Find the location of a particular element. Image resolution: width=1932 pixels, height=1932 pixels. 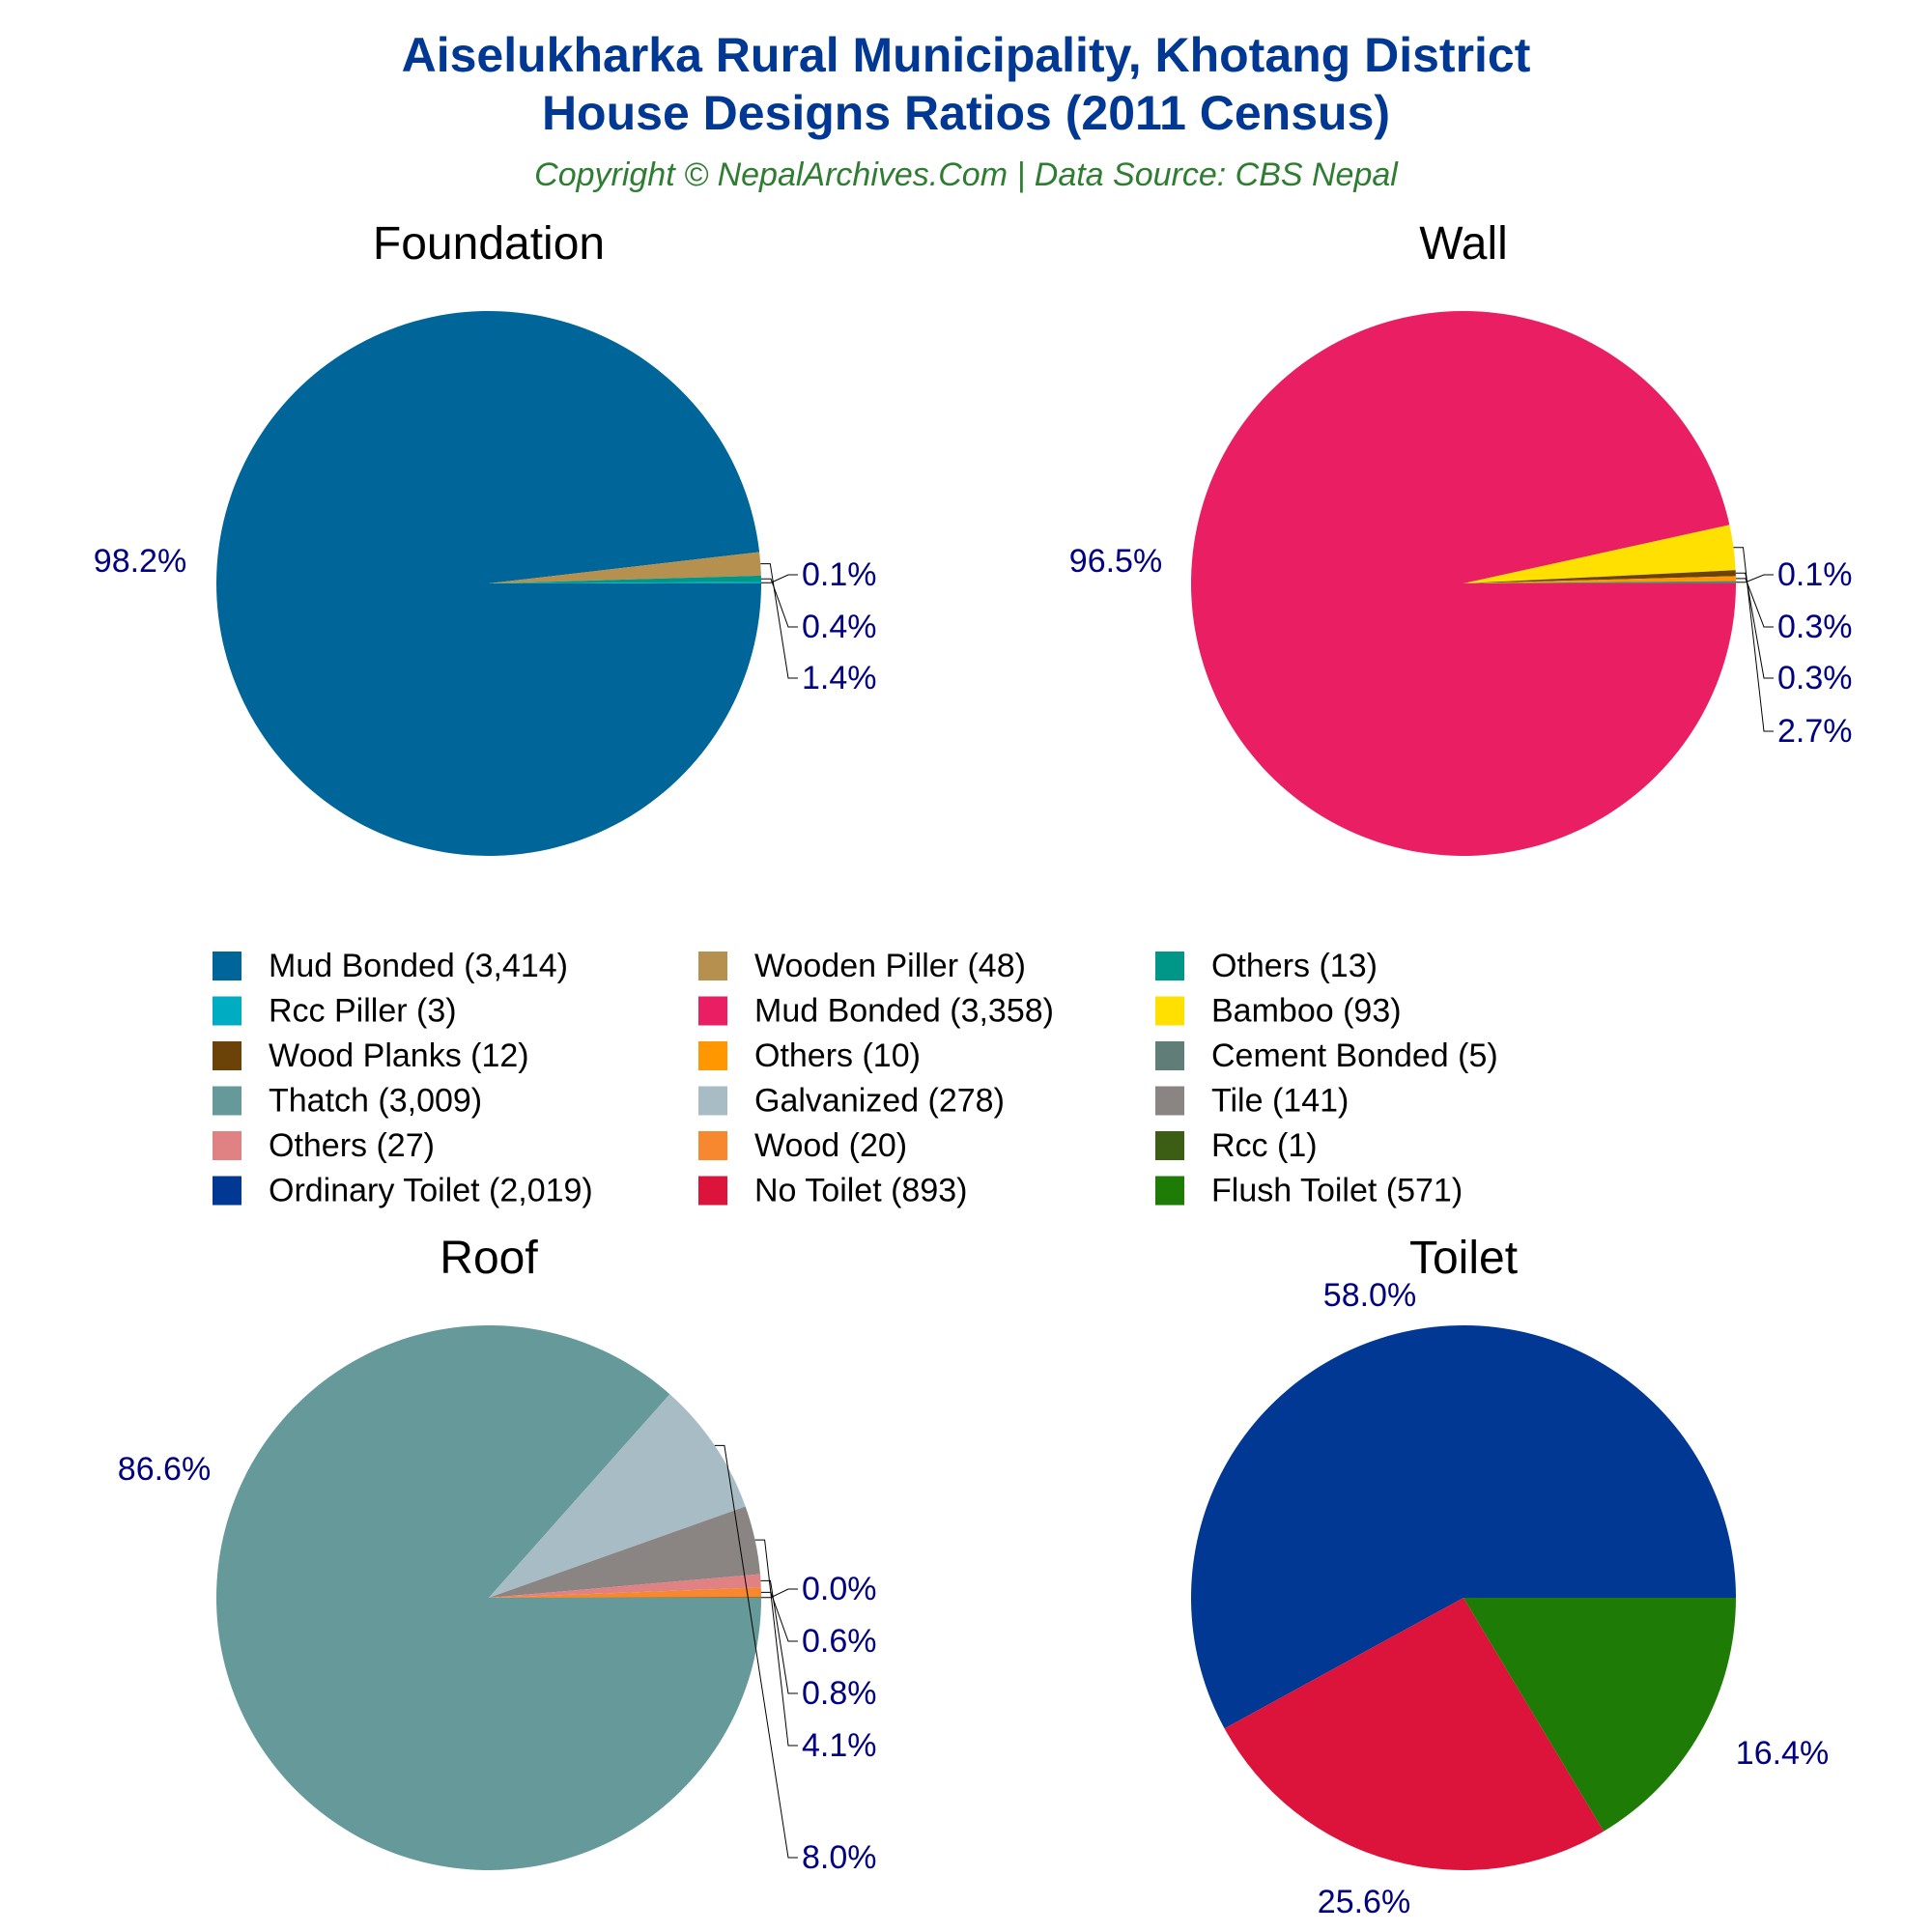

roof-slice-wood is located at coordinates (625, 1592).